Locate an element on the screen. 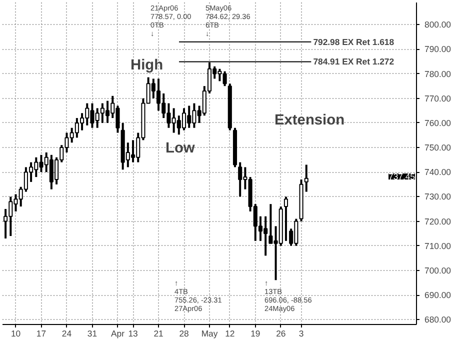 The image size is (458, 340). y-tick-label: 800.00 is located at coordinates (438, 25).